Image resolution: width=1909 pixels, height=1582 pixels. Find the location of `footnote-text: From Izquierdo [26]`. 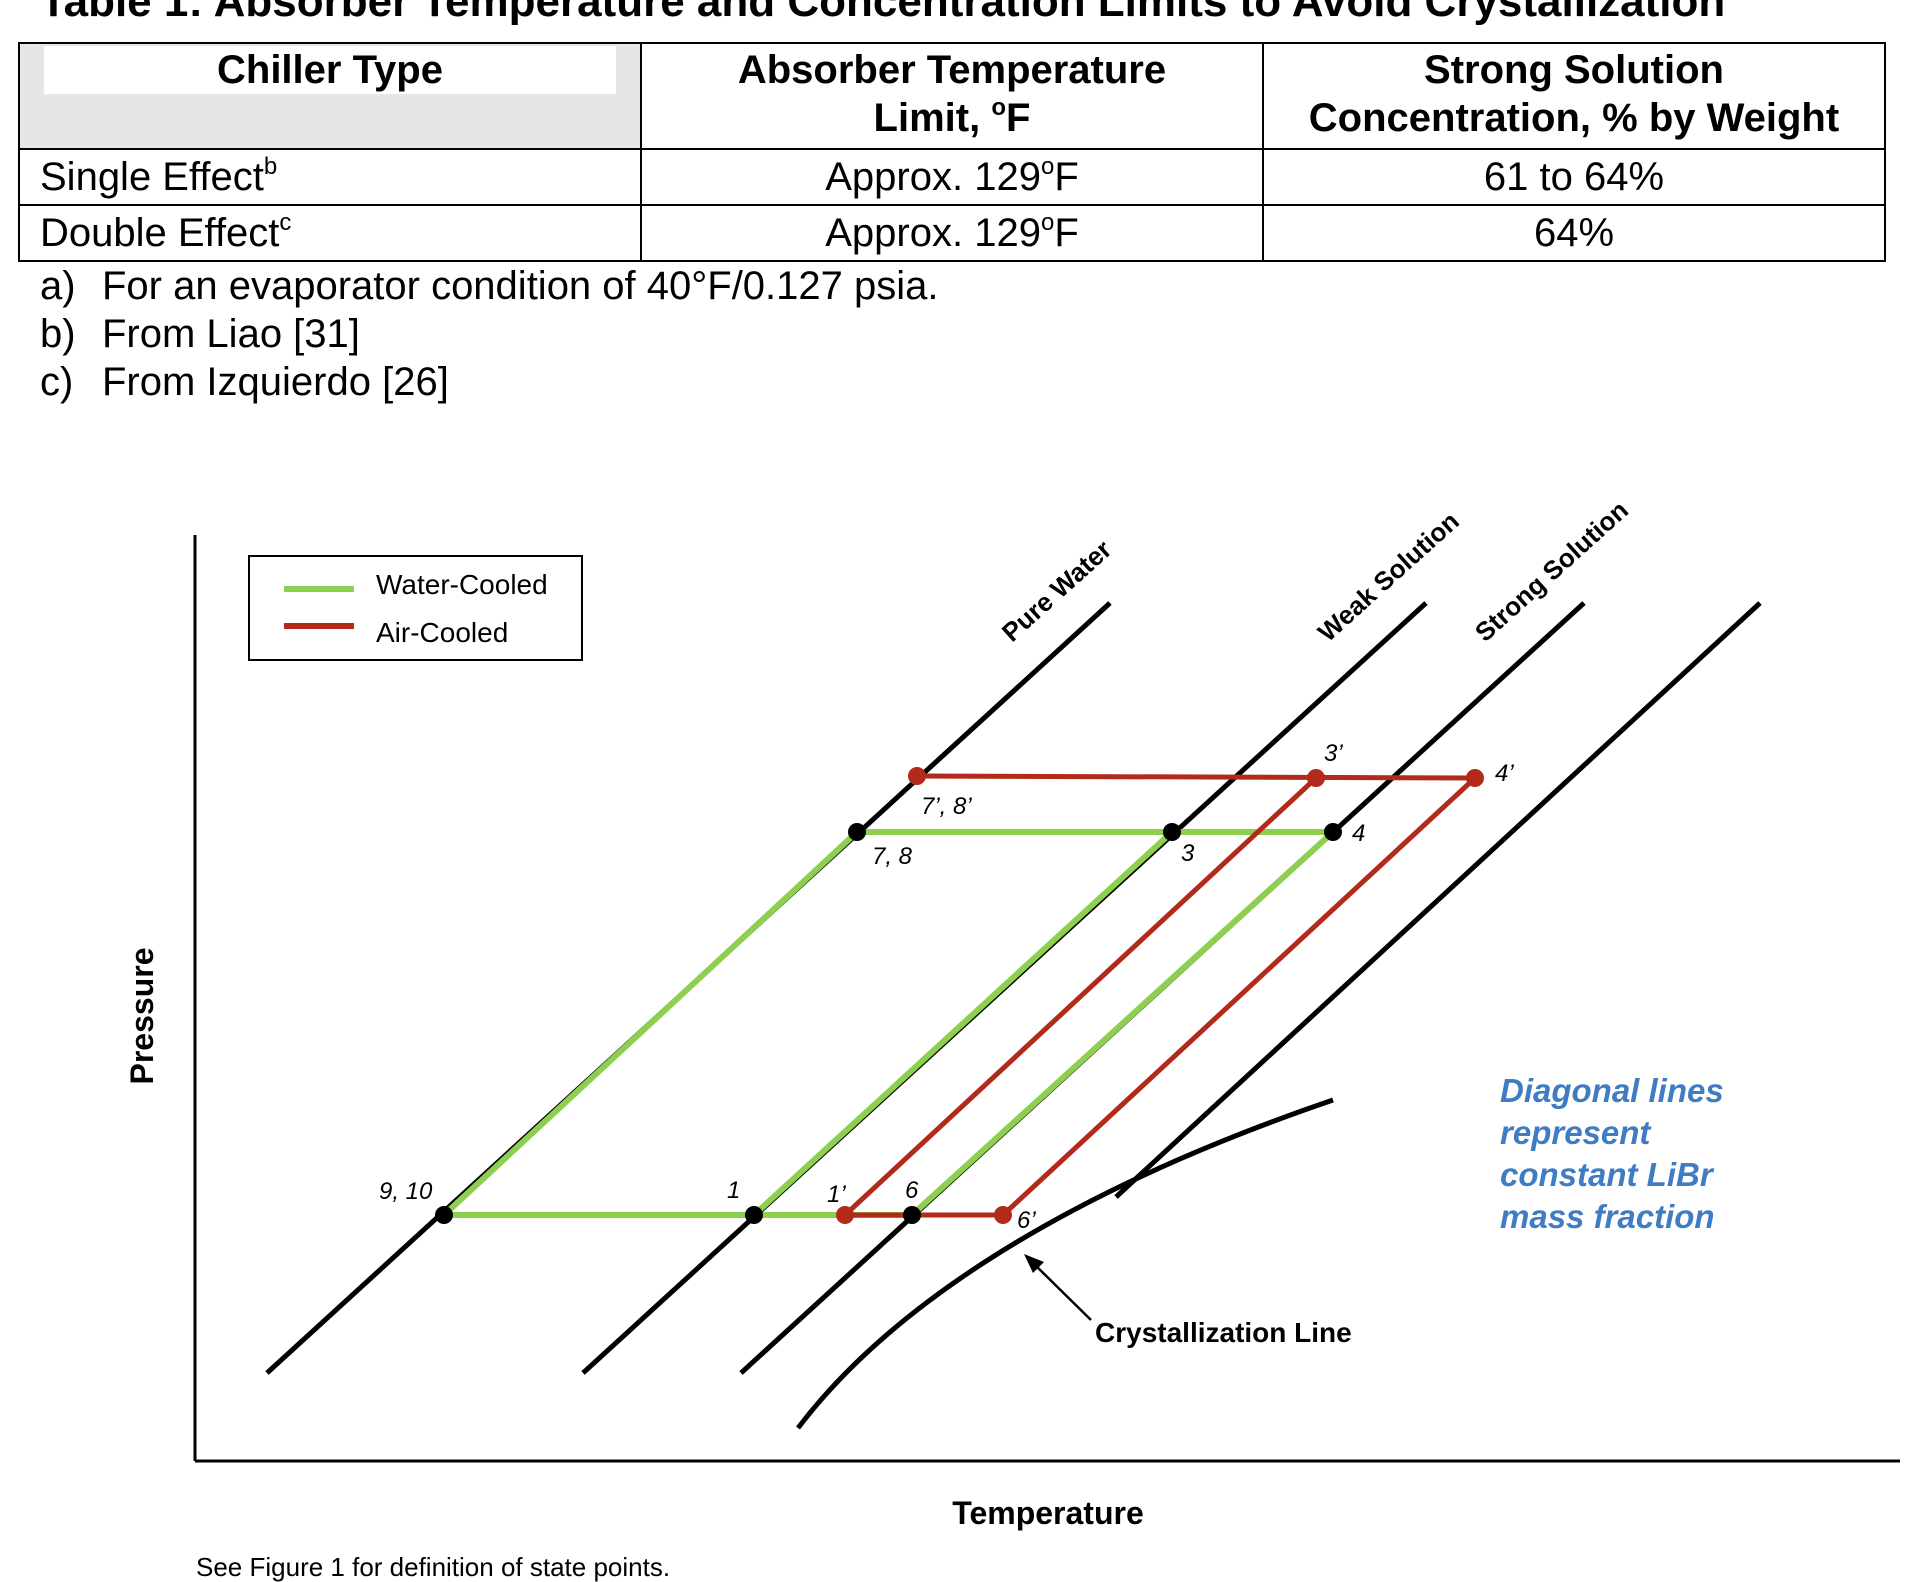

footnote-text: From Izquierdo [26] is located at coordinates (275, 382).